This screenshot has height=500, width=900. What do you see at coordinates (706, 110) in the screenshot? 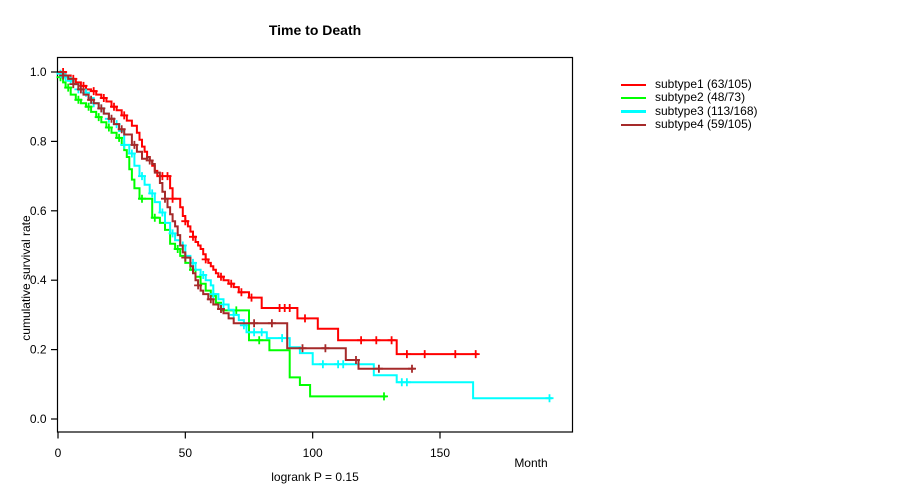
I see `legend-item-label: subtype3 (113/168)` at bounding box center [706, 110].